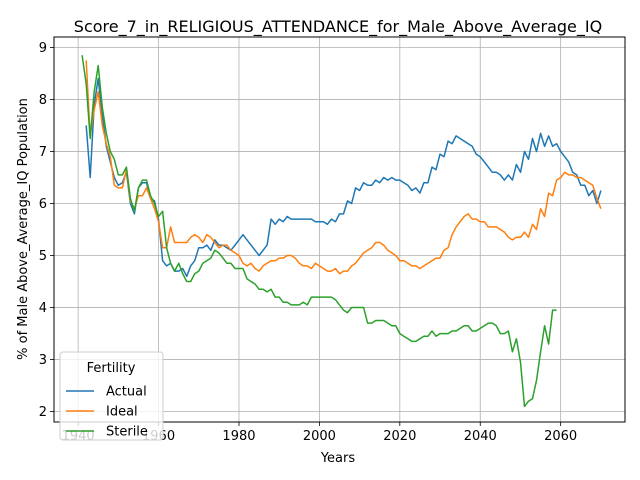 The height and width of the screenshot is (480, 640). What do you see at coordinates (238, 436) in the screenshot?
I see `x-tick-label: 1980` at bounding box center [238, 436].